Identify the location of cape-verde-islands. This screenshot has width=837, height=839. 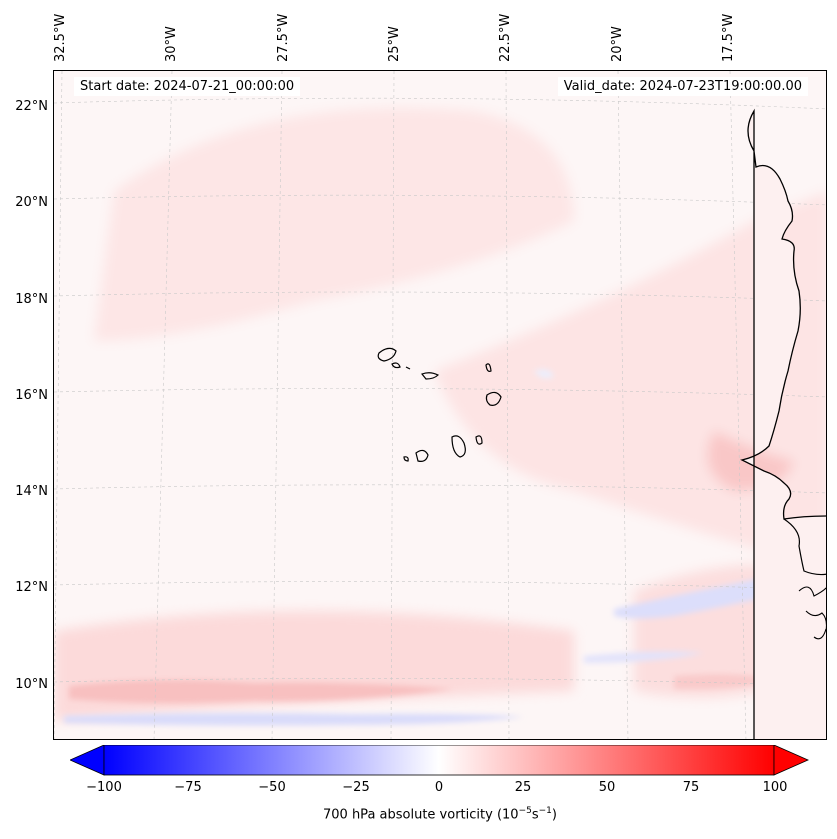
(439, 404).